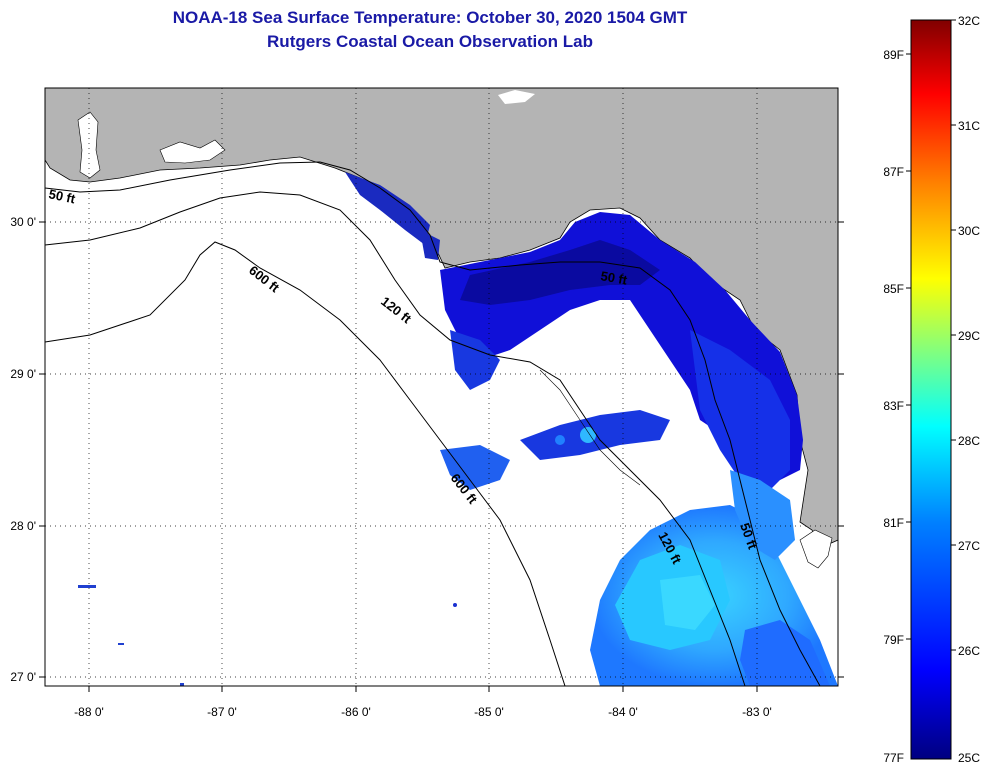 This screenshot has height=770, width=992. Describe the element at coordinates (893, 289) in the screenshot. I see `colorbar-f-85: 85F` at that location.